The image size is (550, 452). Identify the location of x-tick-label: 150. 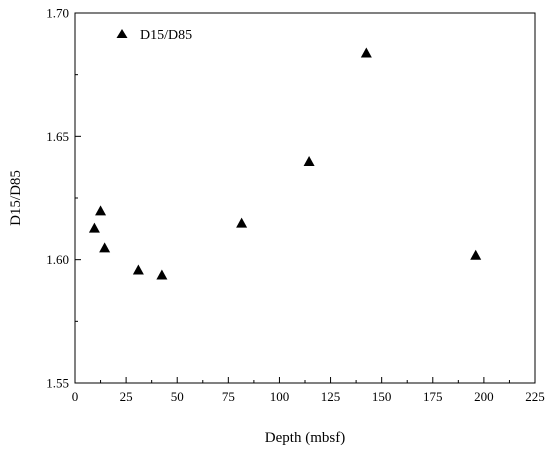
(382, 396).